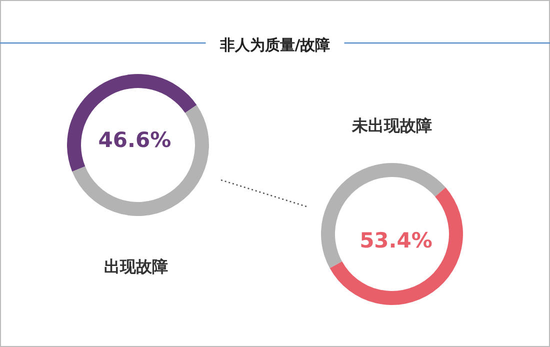 The image size is (550, 347). I want to click on text: 出现故障, so click(136, 266).